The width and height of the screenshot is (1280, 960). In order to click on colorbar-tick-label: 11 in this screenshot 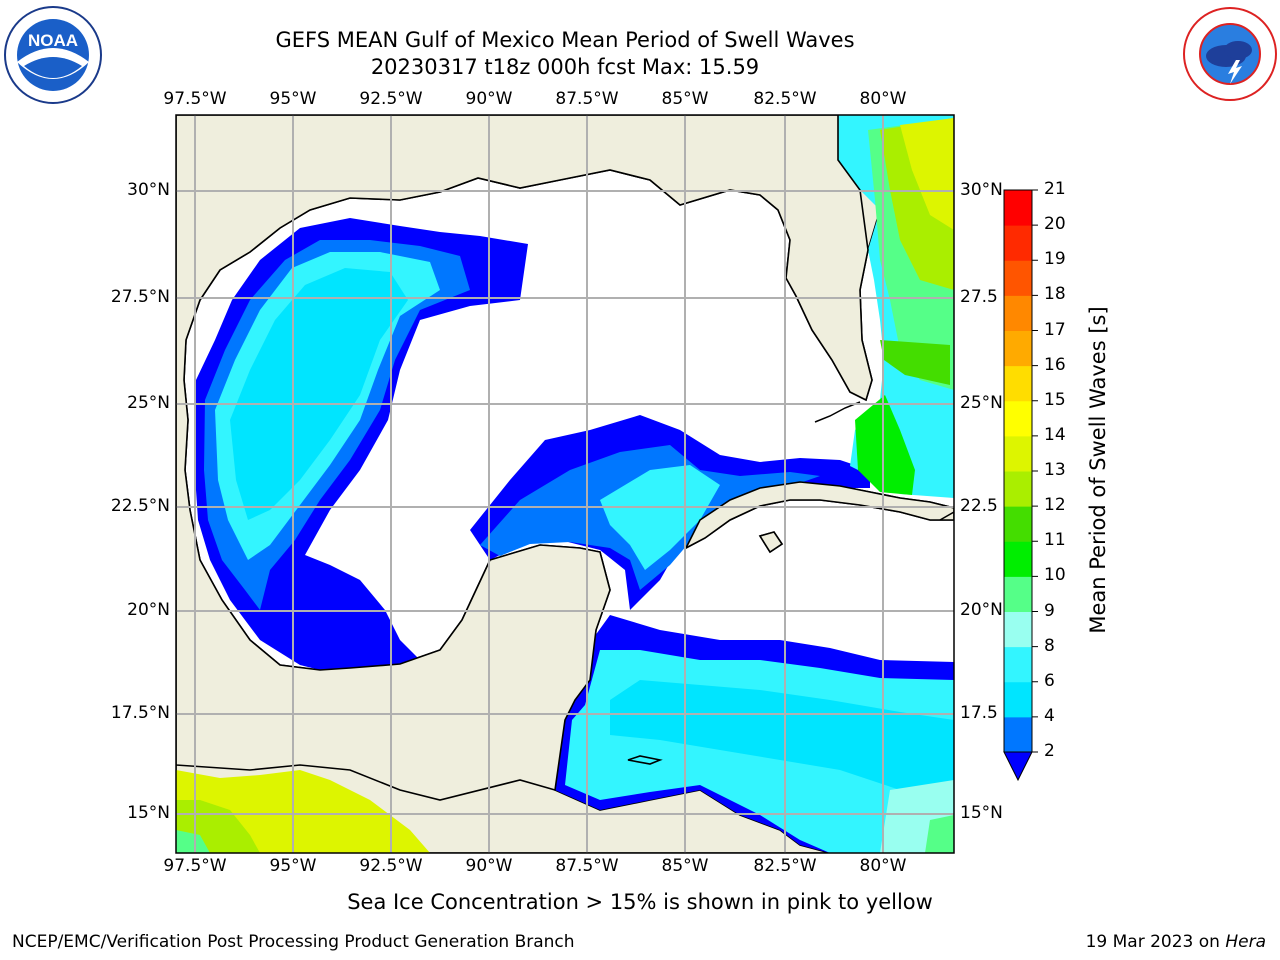, I will do `click(1055, 540)`.